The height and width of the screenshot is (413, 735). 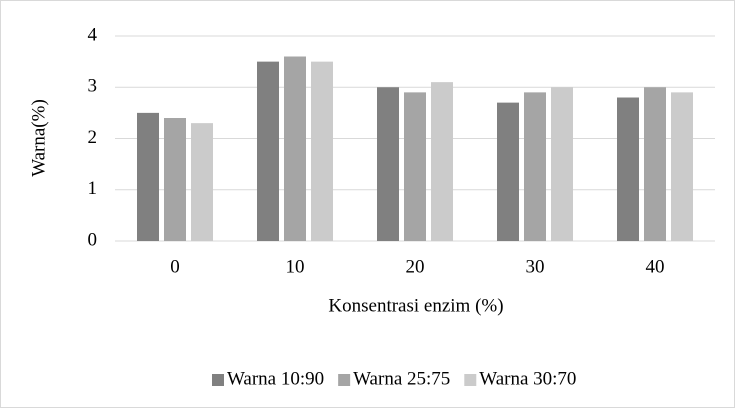 What do you see at coordinates (415, 305) in the screenshot?
I see `x-axis-label: Konsentrasi enzim (%)` at bounding box center [415, 305].